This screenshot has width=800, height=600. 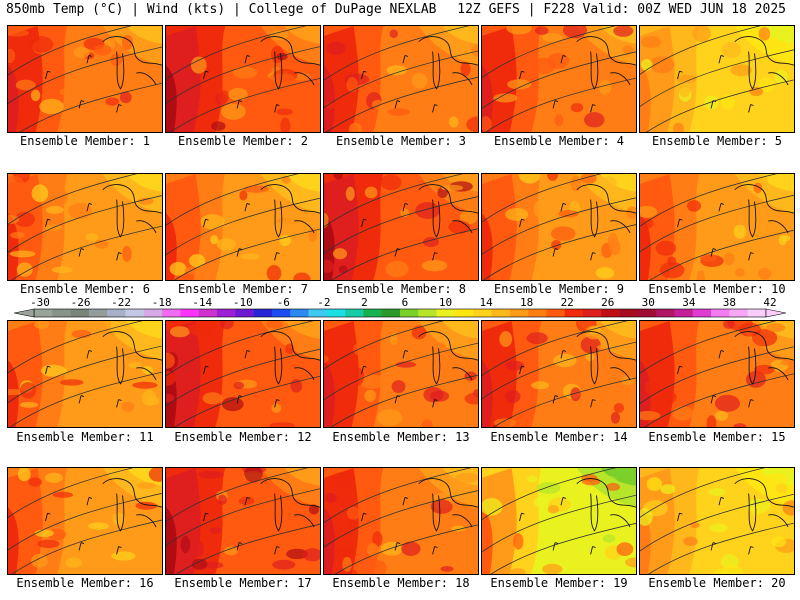 What do you see at coordinates (717, 141) in the screenshot?
I see `ensemble-member-label: Ensemble Member: 5` at bounding box center [717, 141].